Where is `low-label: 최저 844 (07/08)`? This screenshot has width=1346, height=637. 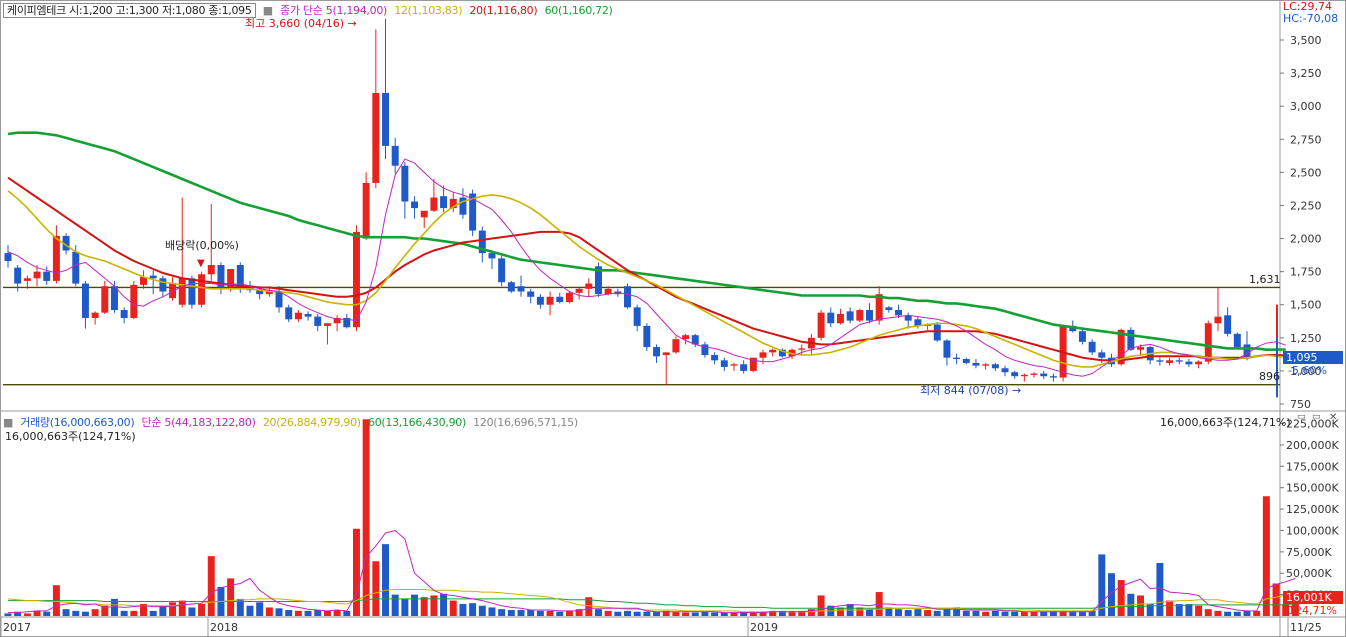
low-label: 최저 844 (07/08) is located at coordinates (964, 390).